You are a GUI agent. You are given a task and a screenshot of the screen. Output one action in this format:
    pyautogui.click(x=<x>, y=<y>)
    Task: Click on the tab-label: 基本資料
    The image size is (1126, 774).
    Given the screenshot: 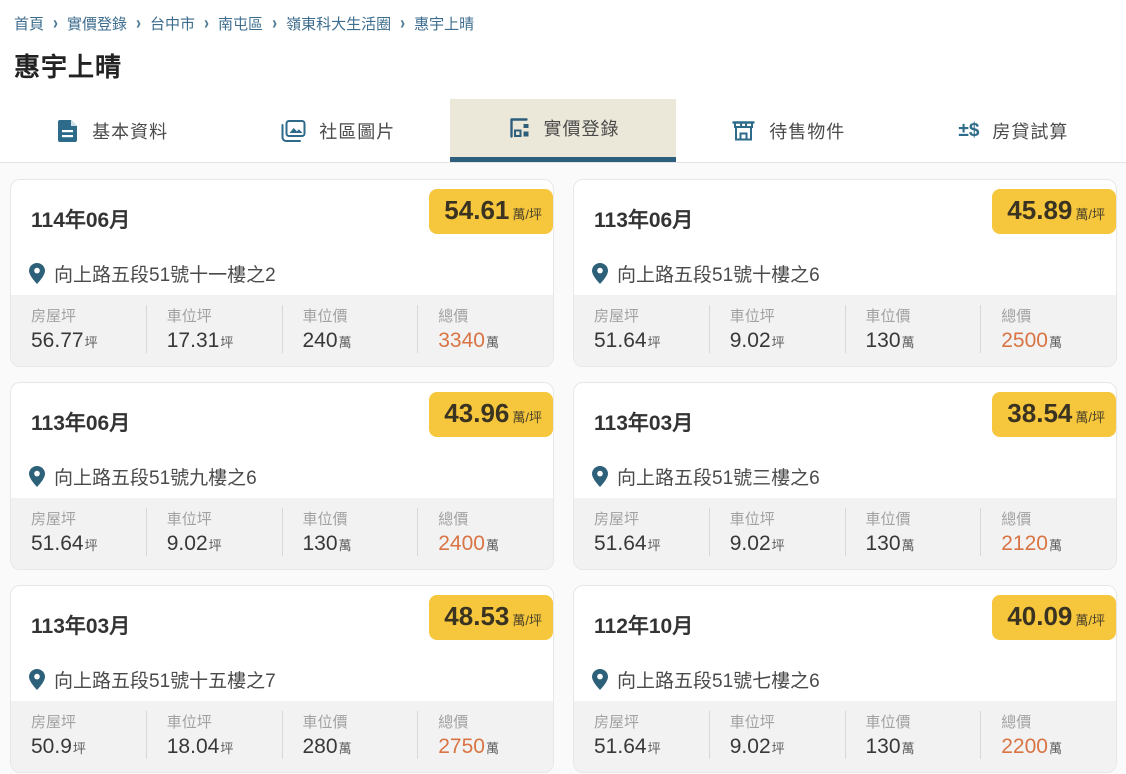 What is the action you would take?
    pyautogui.click(x=130, y=131)
    